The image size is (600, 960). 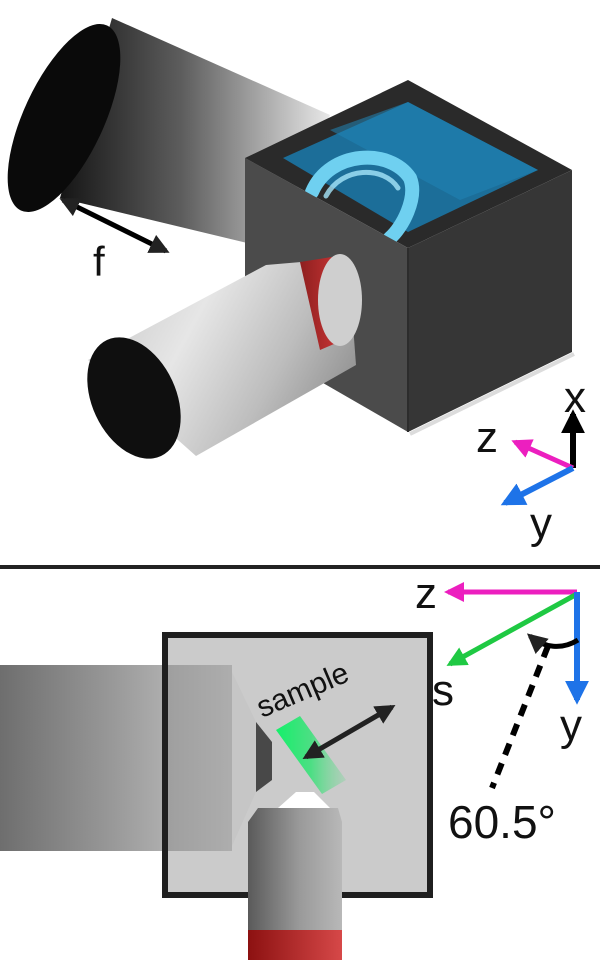 What do you see at coordinates (553, 644) in the screenshot?
I see `angle-arc` at bounding box center [553, 644].